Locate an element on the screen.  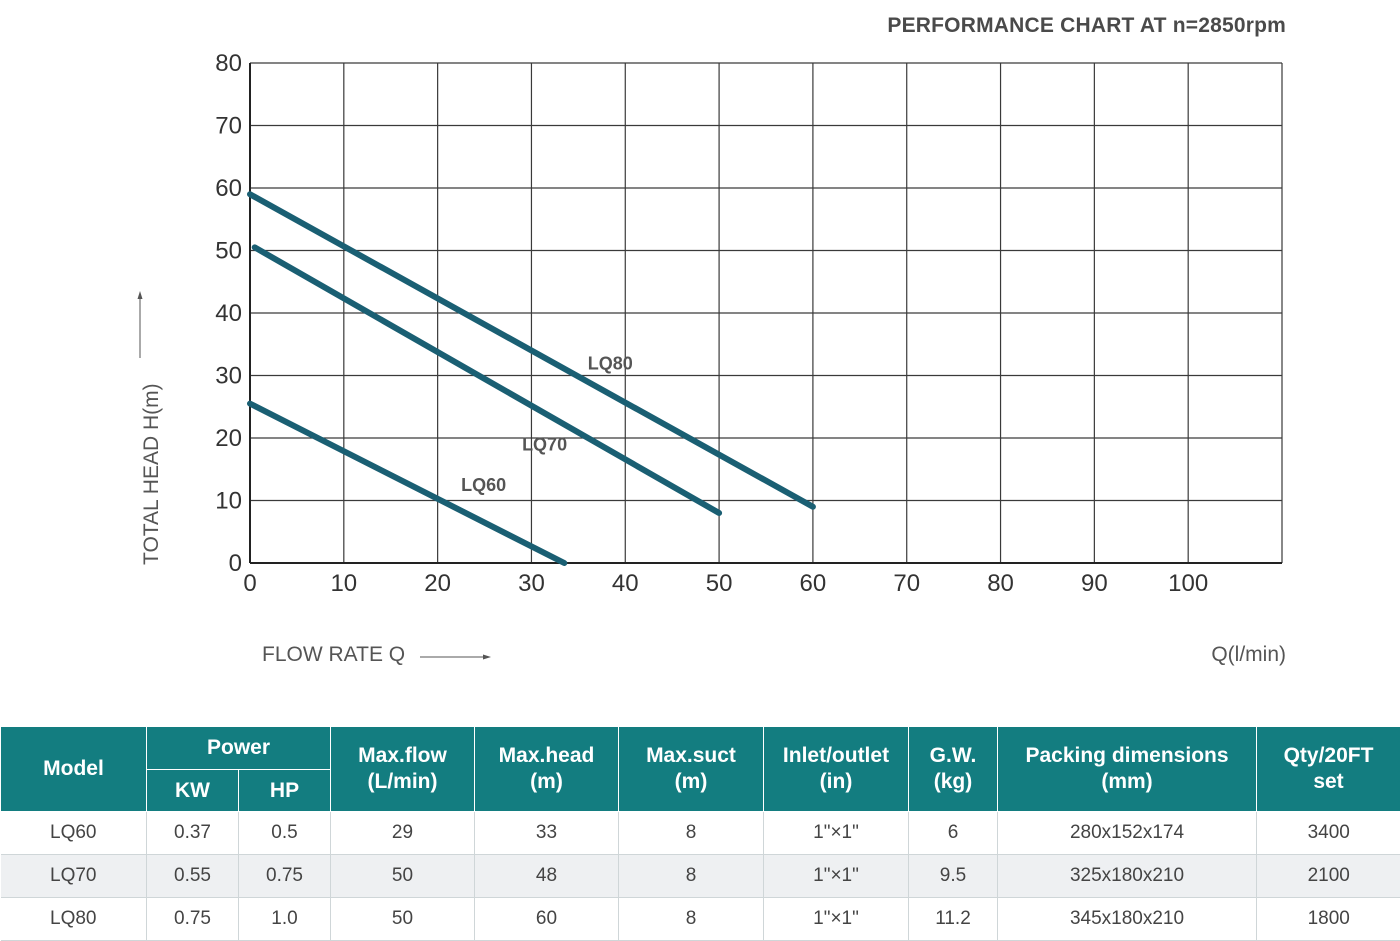
table-cell: 9.5 is located at coordinates (953, 876).